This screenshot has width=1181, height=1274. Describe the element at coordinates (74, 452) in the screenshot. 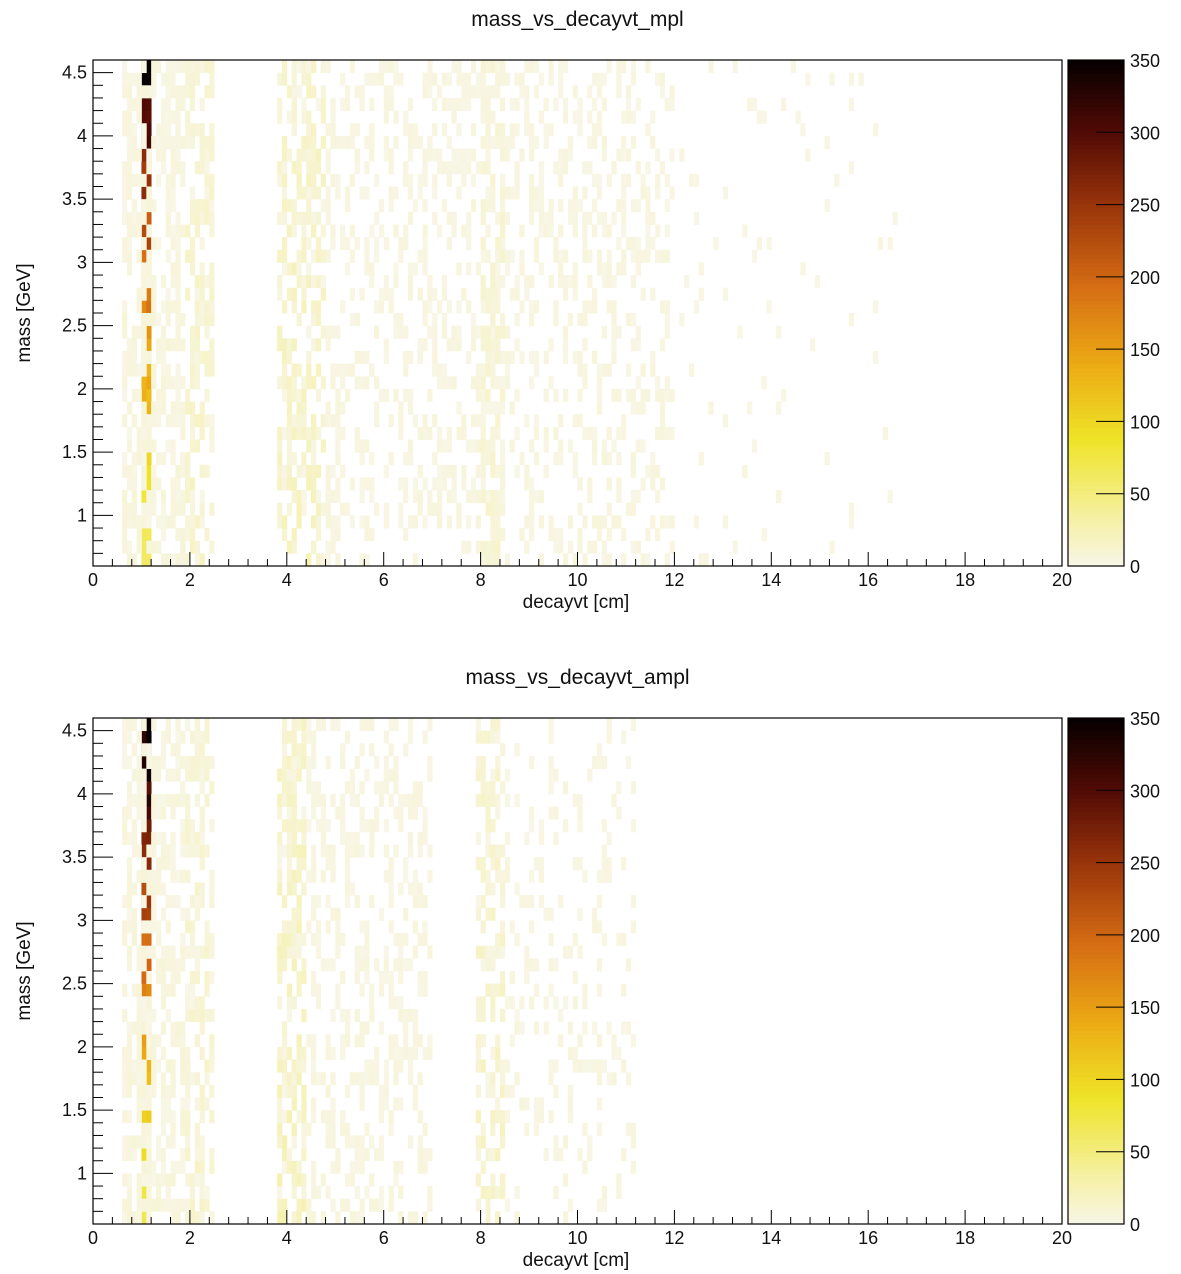

I see `y-tick-label: 1.5` at that location.